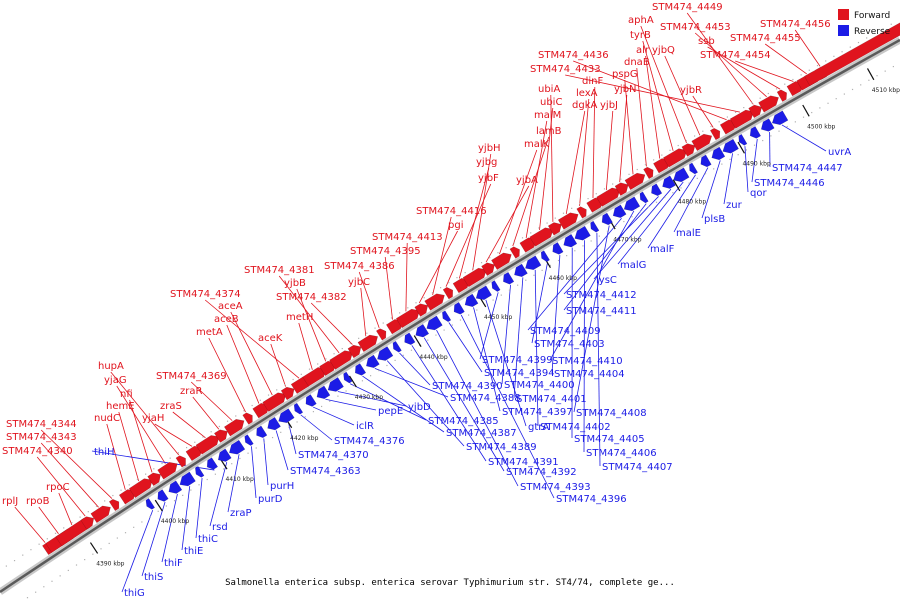  I want to click on forward-gene-label: yjbJ, so click(609, 105).